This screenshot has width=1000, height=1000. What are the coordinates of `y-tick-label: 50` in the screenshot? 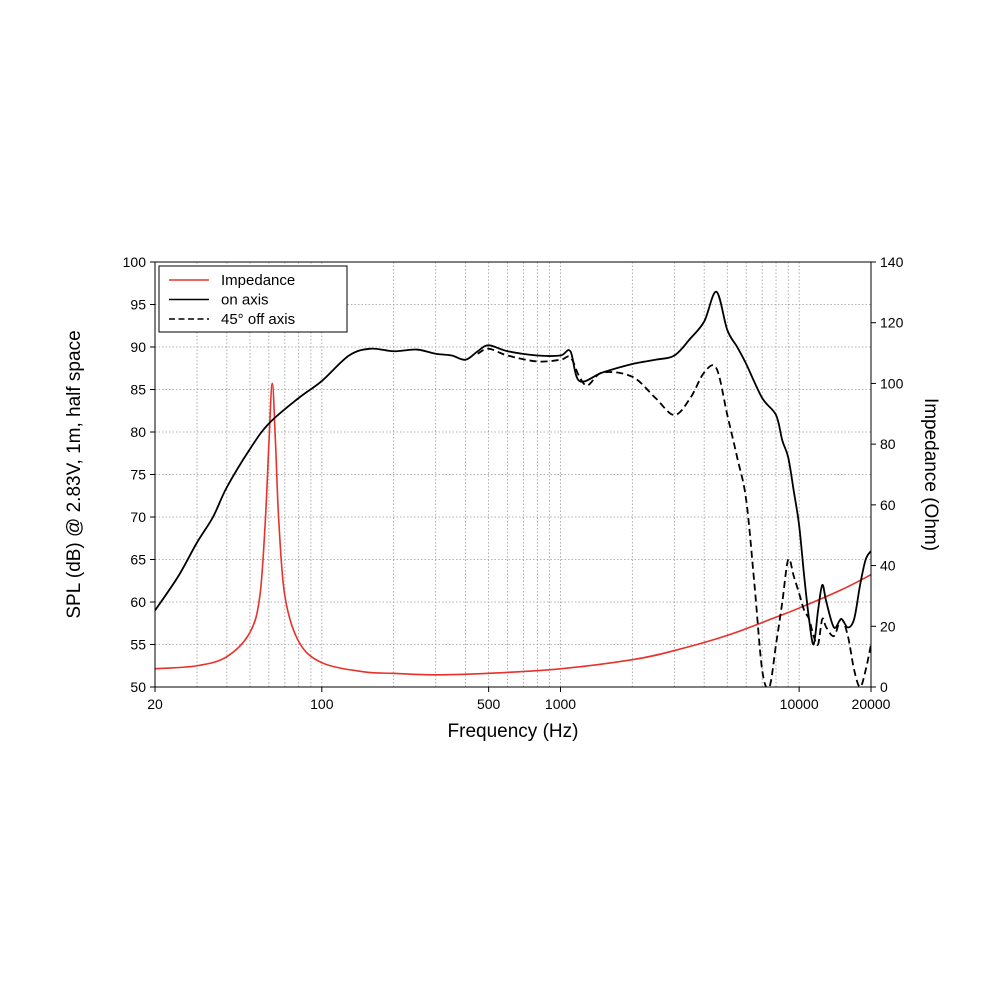 It's located at (138, 687).